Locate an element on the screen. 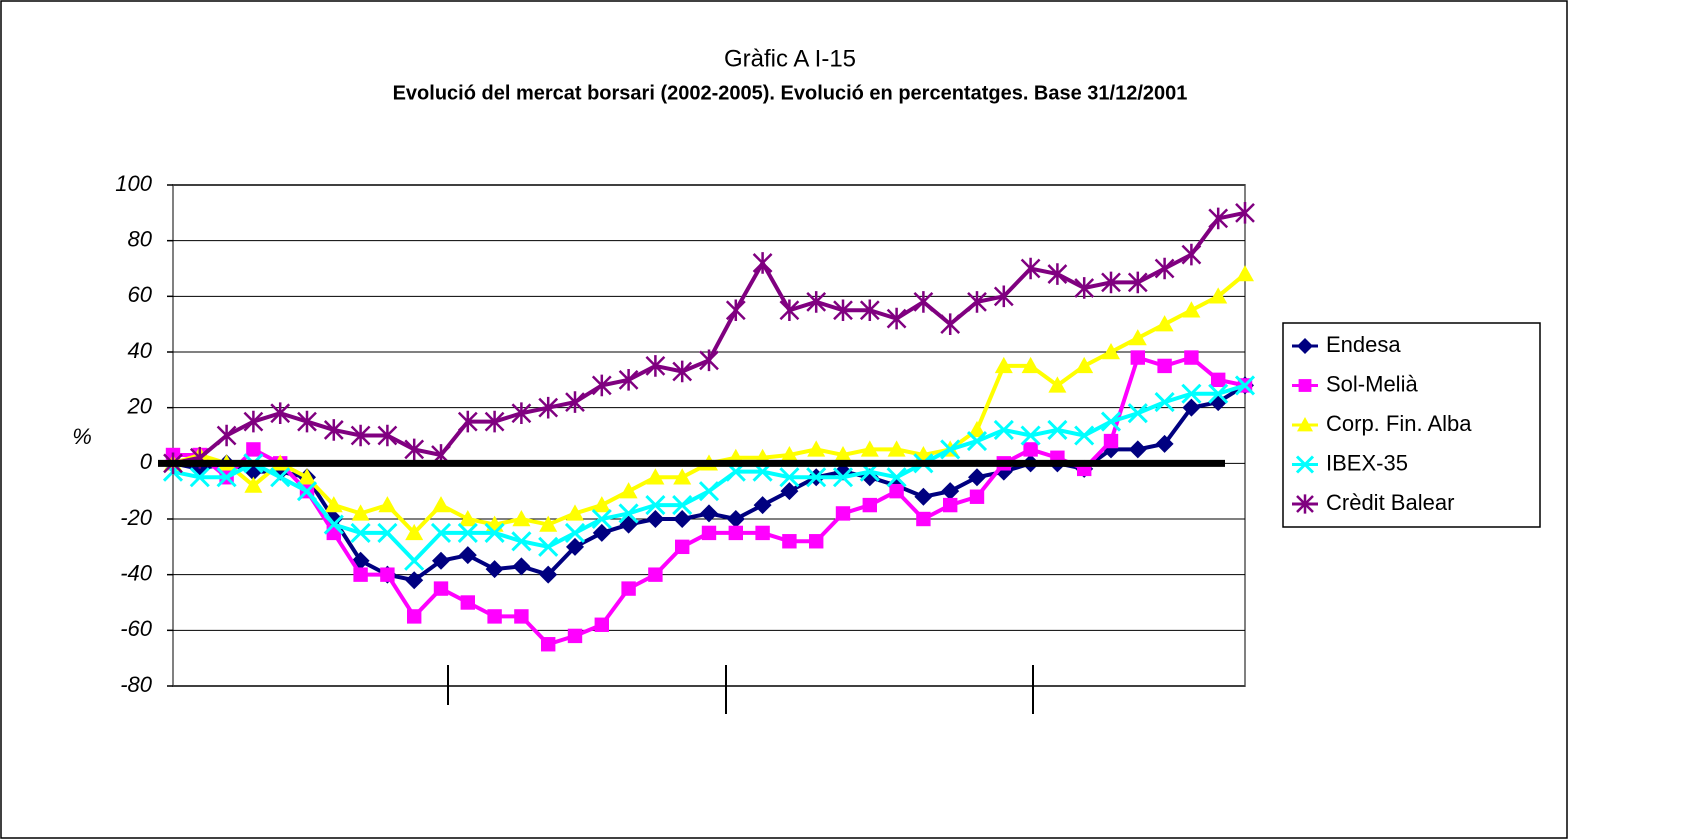 Image resolution: width=1686 pixels, height=840 pixels. chart-title: Gràfic A I-15 is located at coordinates (790, 58).